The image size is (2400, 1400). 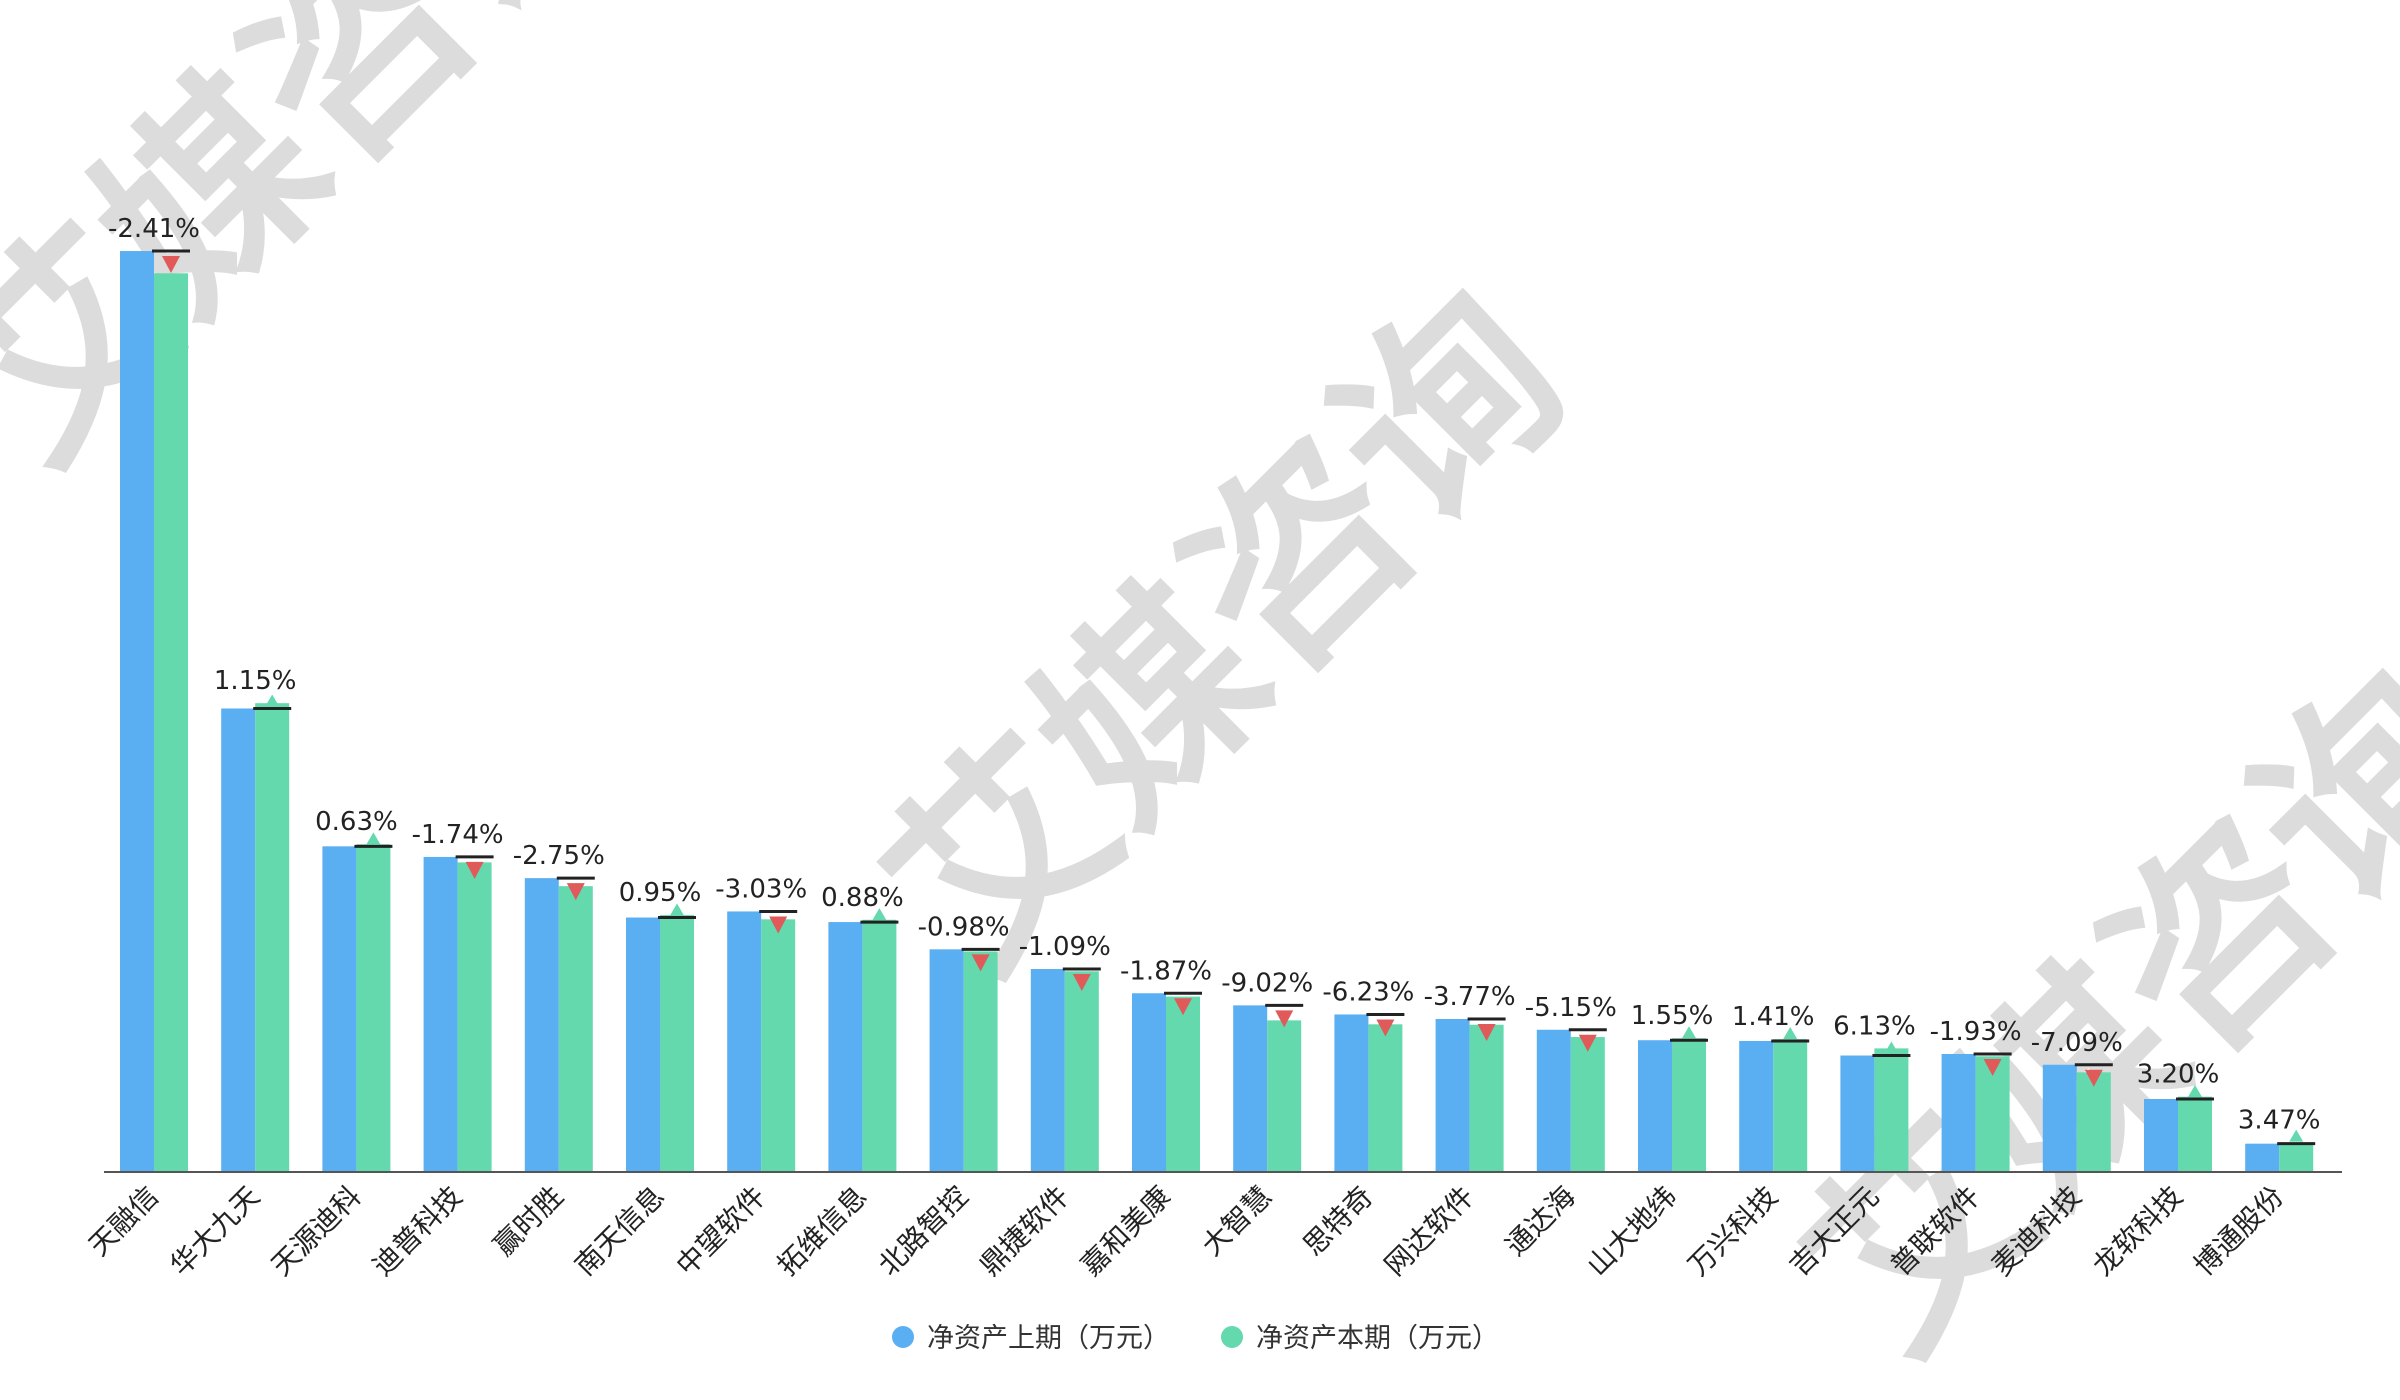 What do you see at coordinates (1540, 1221) in the screenshot?
I see `x-tick-label: 通达海` at bounding box center [1540, 1221].